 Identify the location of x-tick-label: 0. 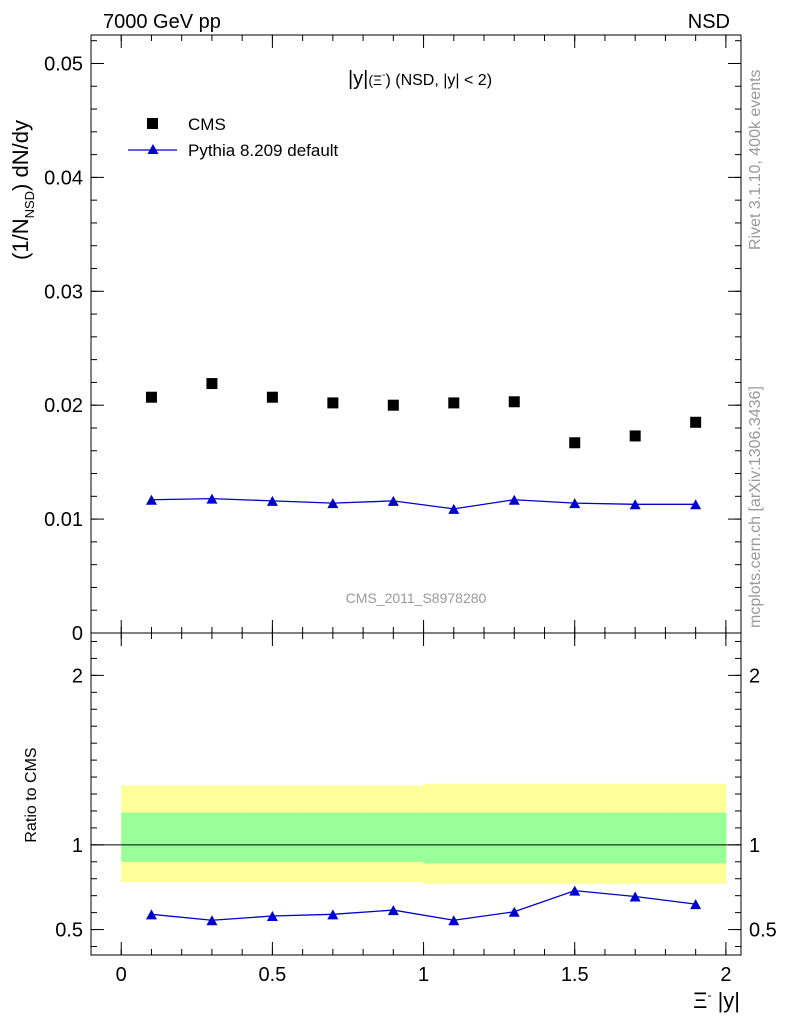
(121, 975).